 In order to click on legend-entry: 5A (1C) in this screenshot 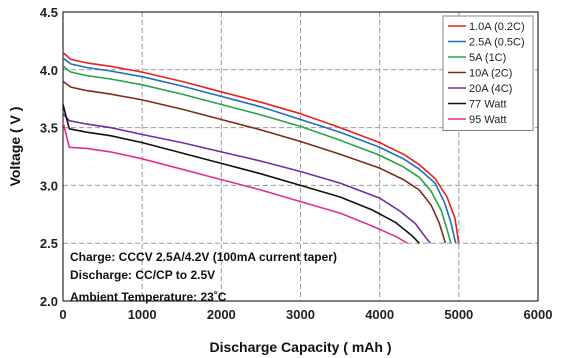, I will do `click(487, 58)`.